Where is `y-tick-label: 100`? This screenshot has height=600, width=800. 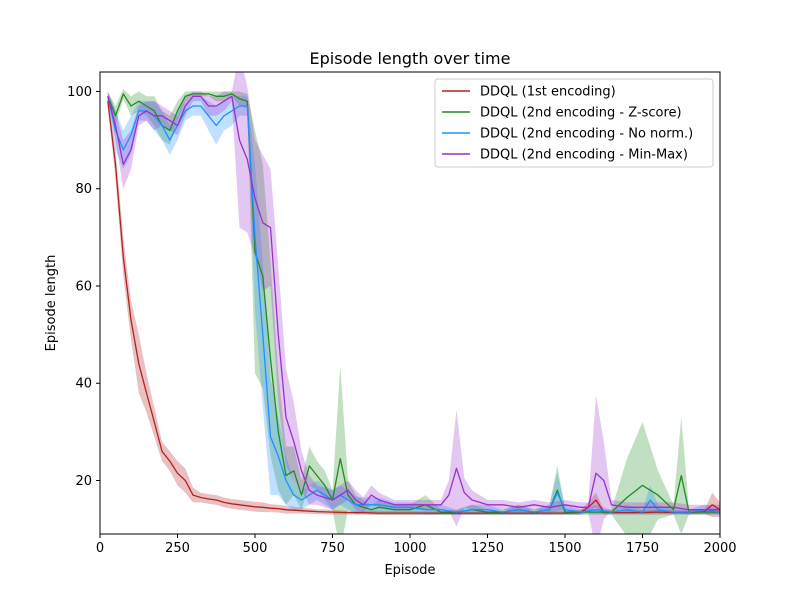
y-tick-label: 100 is located at coordinates (79, 92).